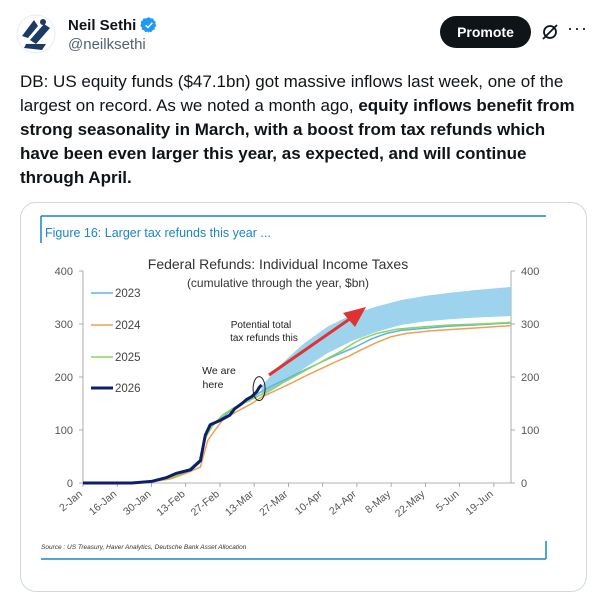  I want to click on y-tick-label-left: 200, so click(64, 378).